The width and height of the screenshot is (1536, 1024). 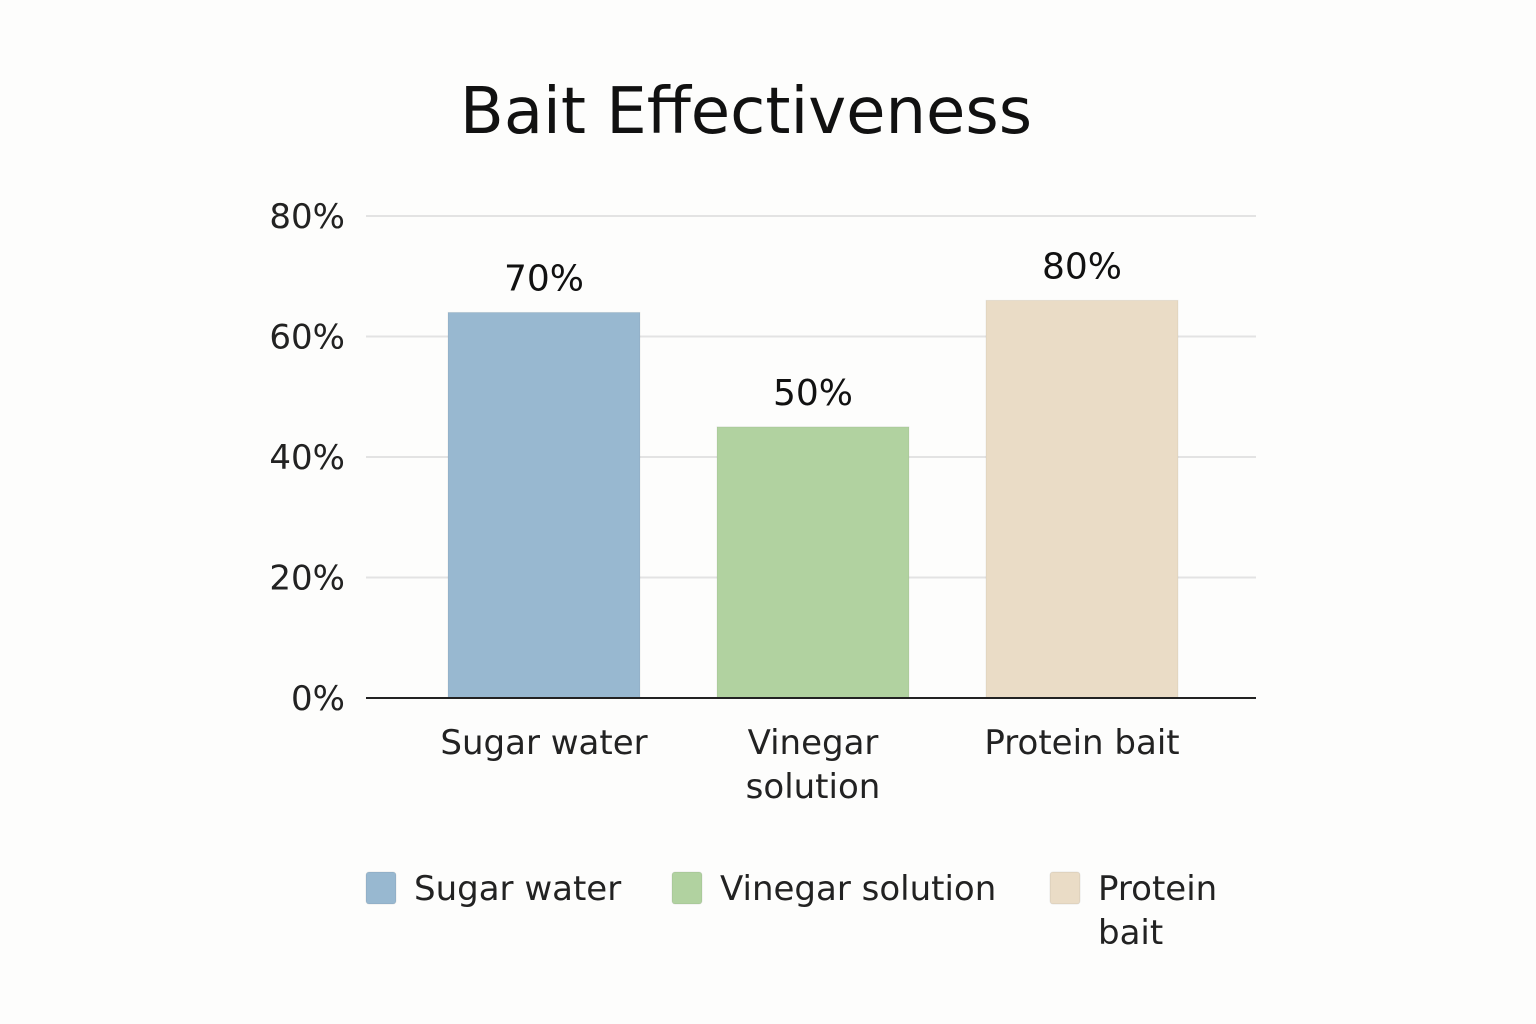 I want to click on legend-label-line: Protein, so click(x=1157, y=889).